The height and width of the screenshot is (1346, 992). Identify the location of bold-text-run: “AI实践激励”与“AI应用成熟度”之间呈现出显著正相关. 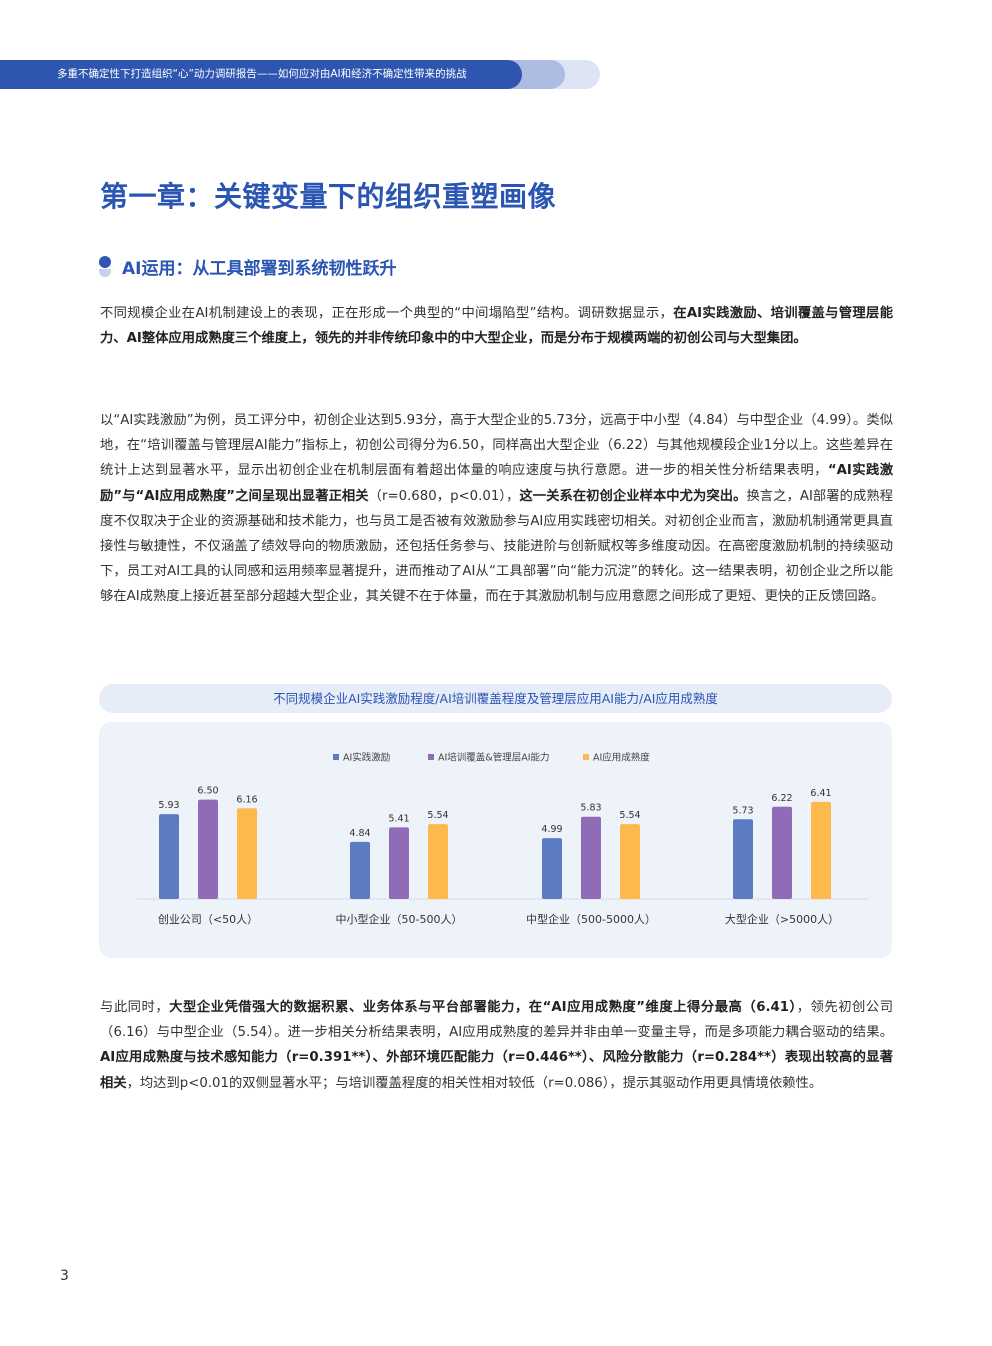
(497, 483).